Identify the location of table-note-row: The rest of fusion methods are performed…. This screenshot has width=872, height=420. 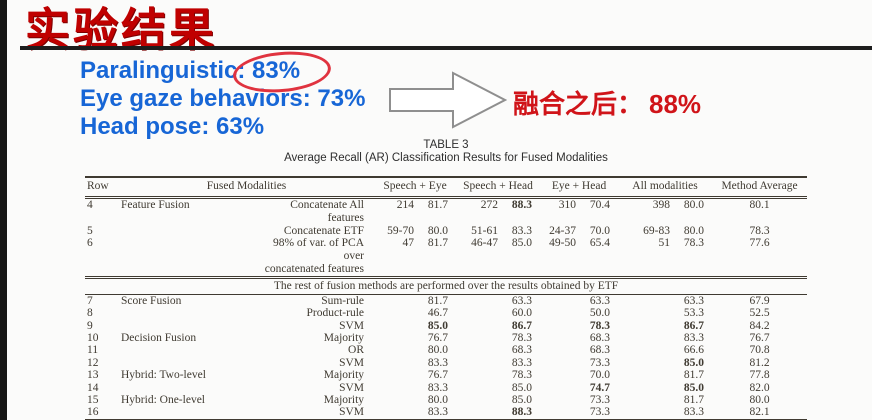
(446, 285).